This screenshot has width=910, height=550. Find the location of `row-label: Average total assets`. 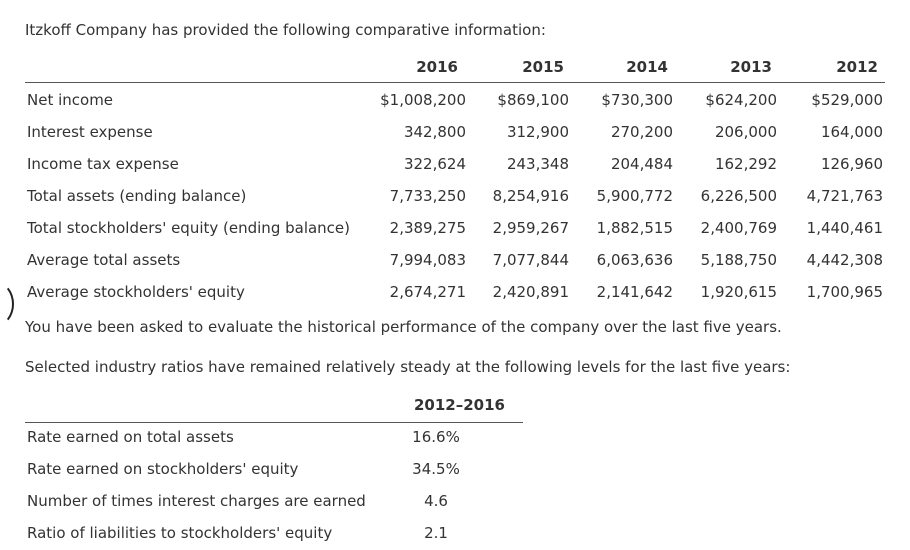

row-label: Average total assets is located at coordinates (104, 260).